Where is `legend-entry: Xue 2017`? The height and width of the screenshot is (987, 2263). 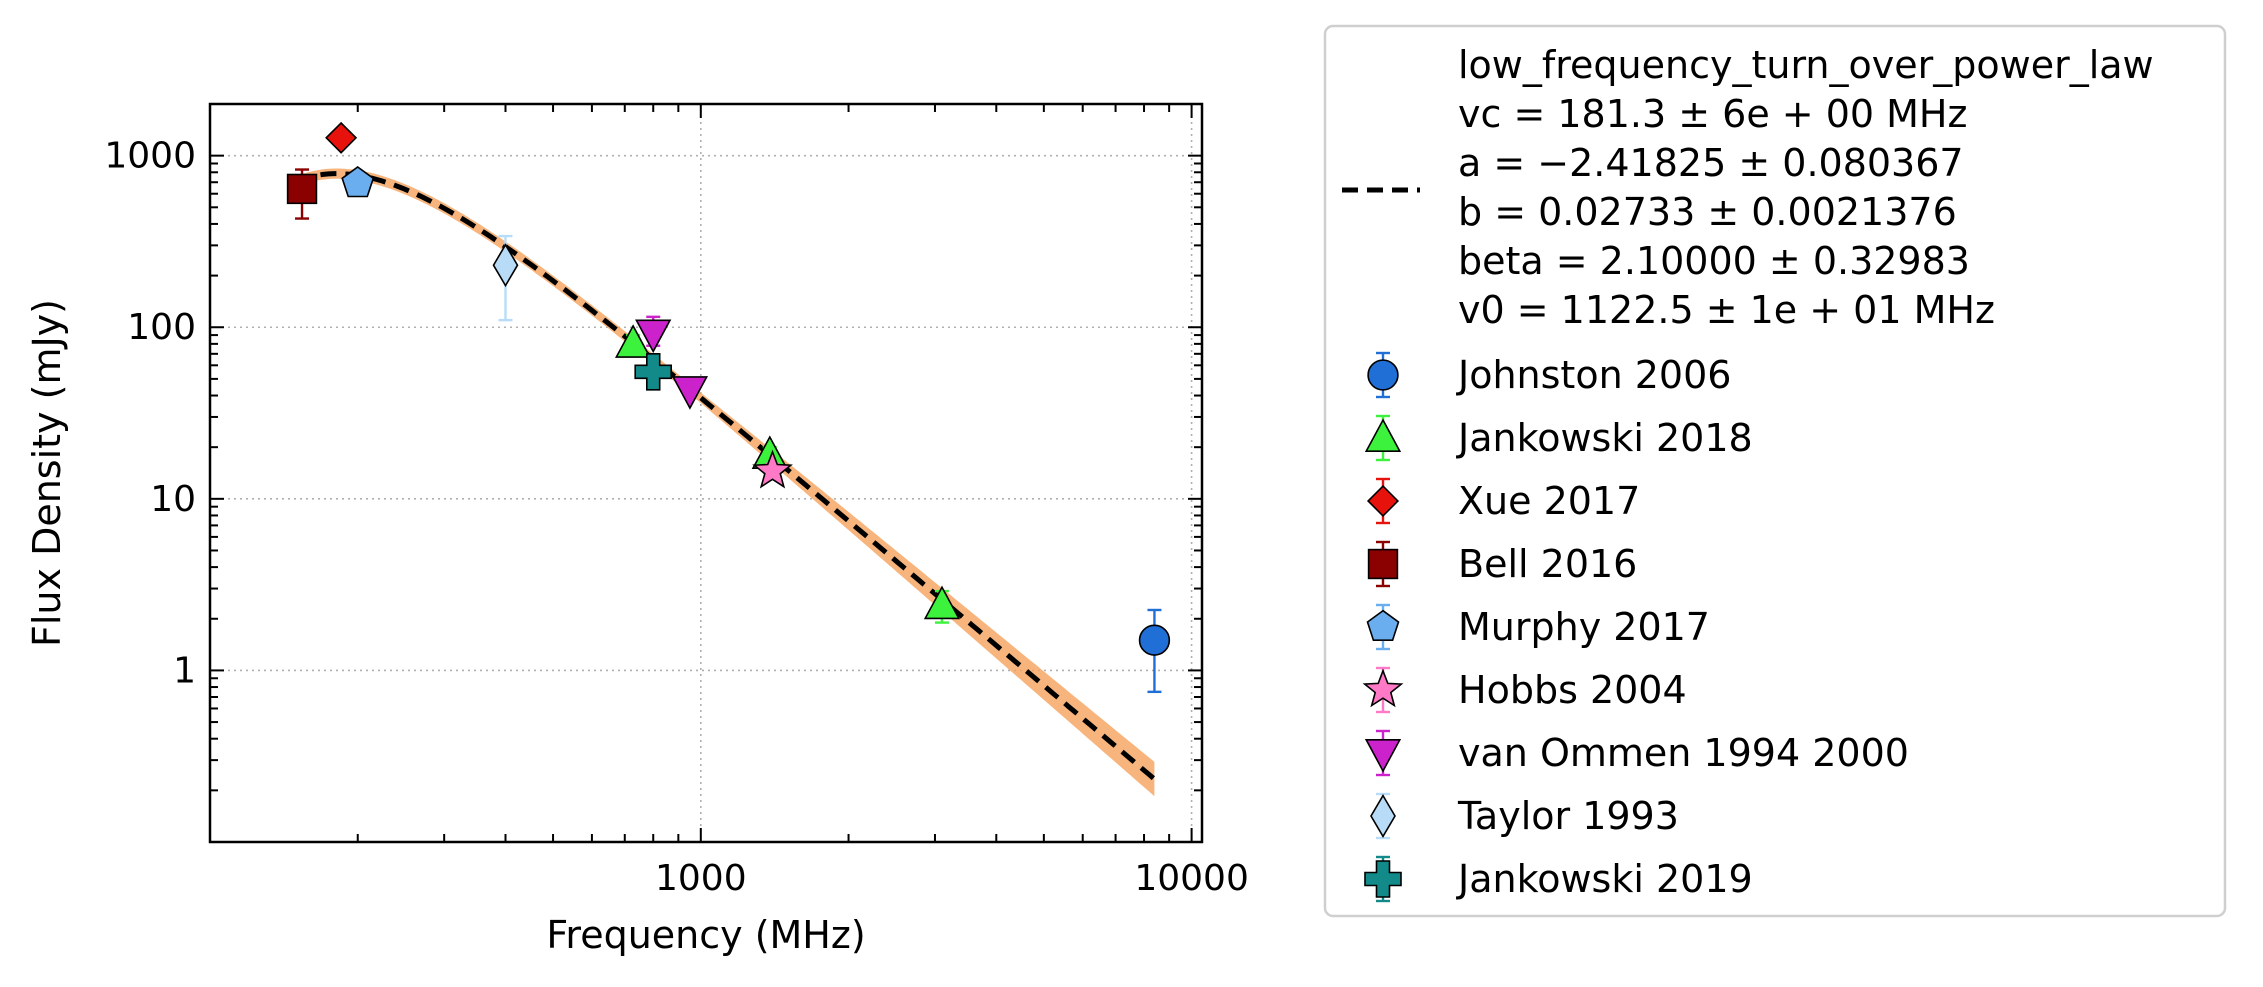
legend-entry: Xue 2017 is located at coordinates (1503, 501).